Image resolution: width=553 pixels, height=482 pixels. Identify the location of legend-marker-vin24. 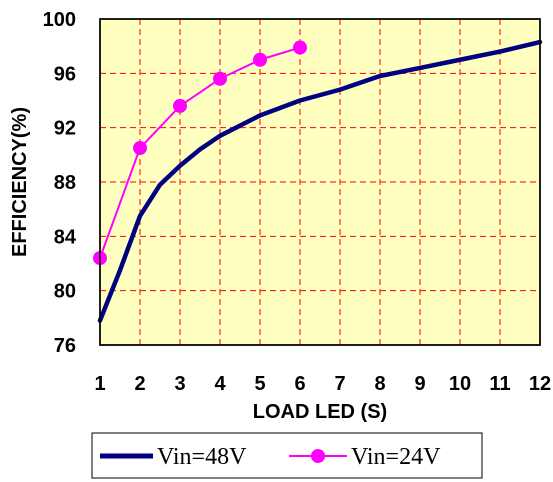
(318, 456).